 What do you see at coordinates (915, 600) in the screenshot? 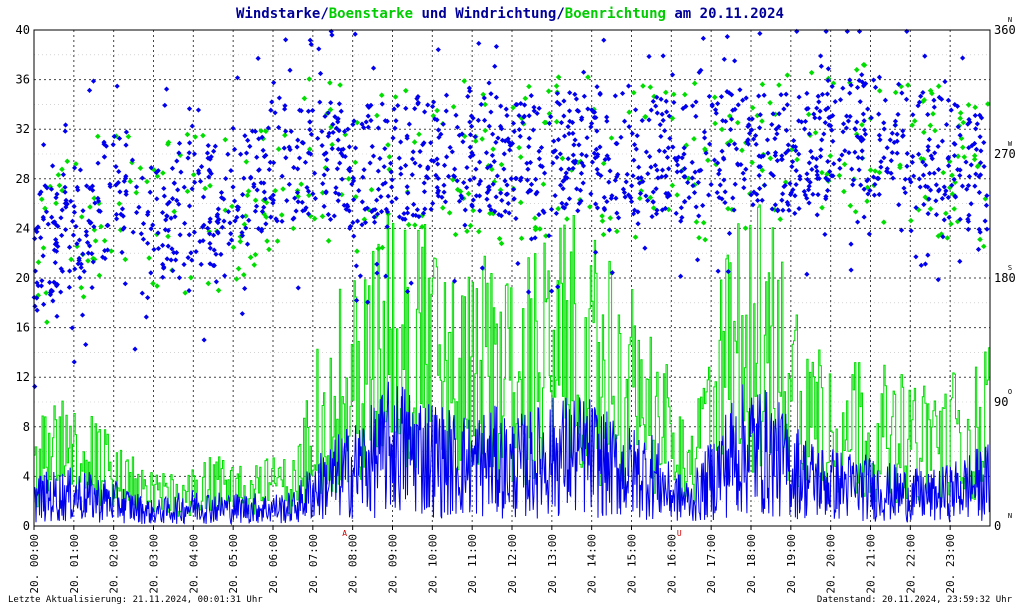
I see `footer-right: Datenstand: 20.11.2024, 23:59:32 Uhr` at bounding box center [915, 600].